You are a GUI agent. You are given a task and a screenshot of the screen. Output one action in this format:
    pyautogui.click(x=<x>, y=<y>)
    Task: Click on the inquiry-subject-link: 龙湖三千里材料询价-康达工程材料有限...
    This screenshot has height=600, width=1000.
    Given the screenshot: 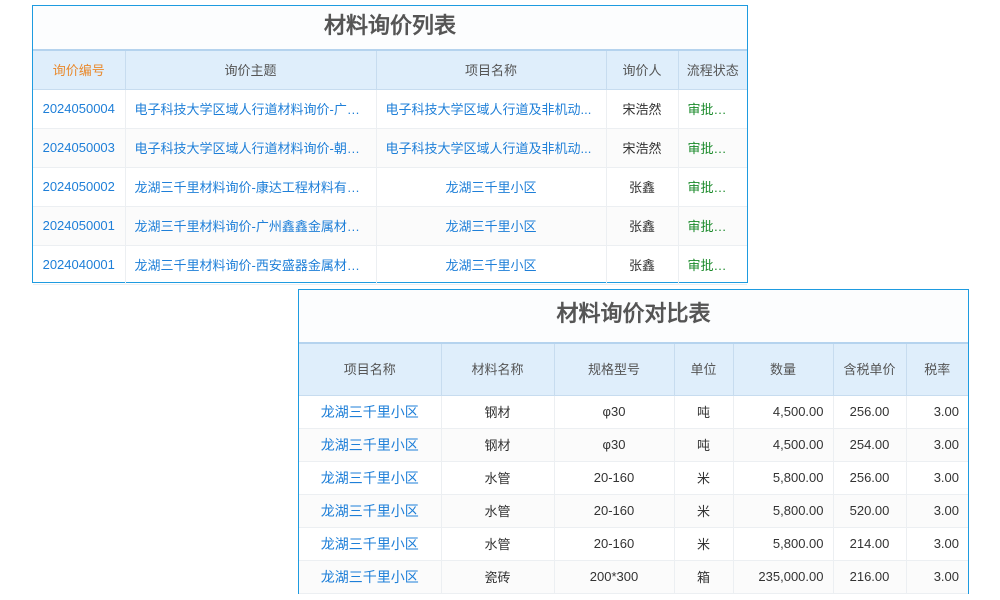 What is the action you would take?
    pyautogui.click(x=251, y=187)
    